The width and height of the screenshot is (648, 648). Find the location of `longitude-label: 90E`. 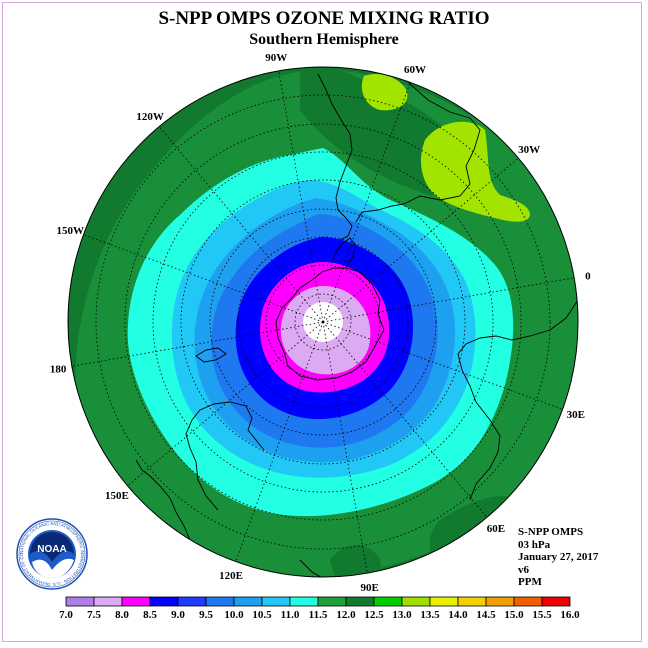

longitude-label: 90E is located at coordinates (370, 588).